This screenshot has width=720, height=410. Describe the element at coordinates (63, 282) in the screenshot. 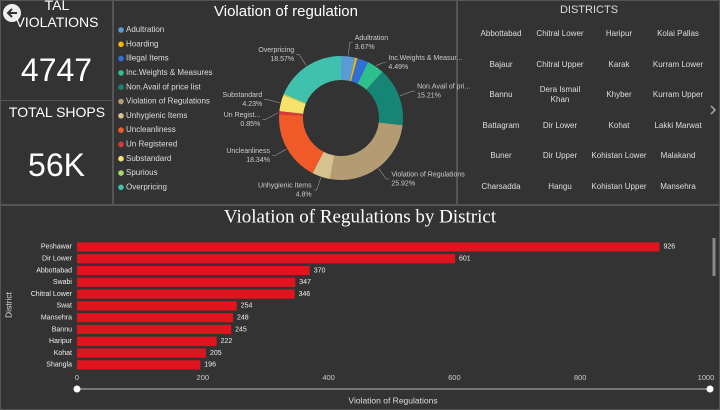

I see `y-tick-label: Swabi` at that location.